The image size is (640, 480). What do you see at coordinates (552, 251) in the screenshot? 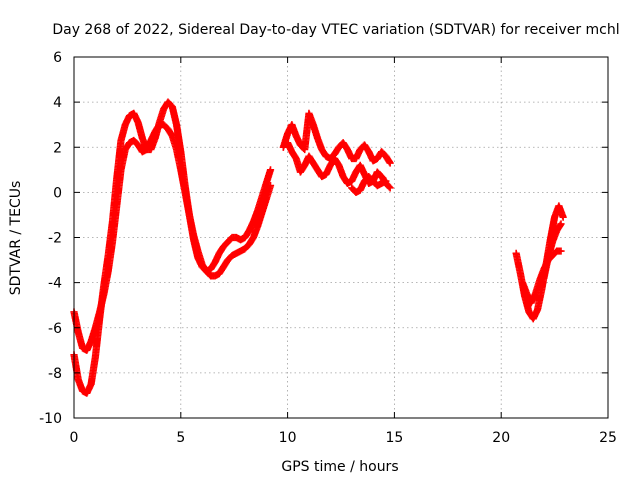
I see `series-track-H` at bounding box center [552, 251].